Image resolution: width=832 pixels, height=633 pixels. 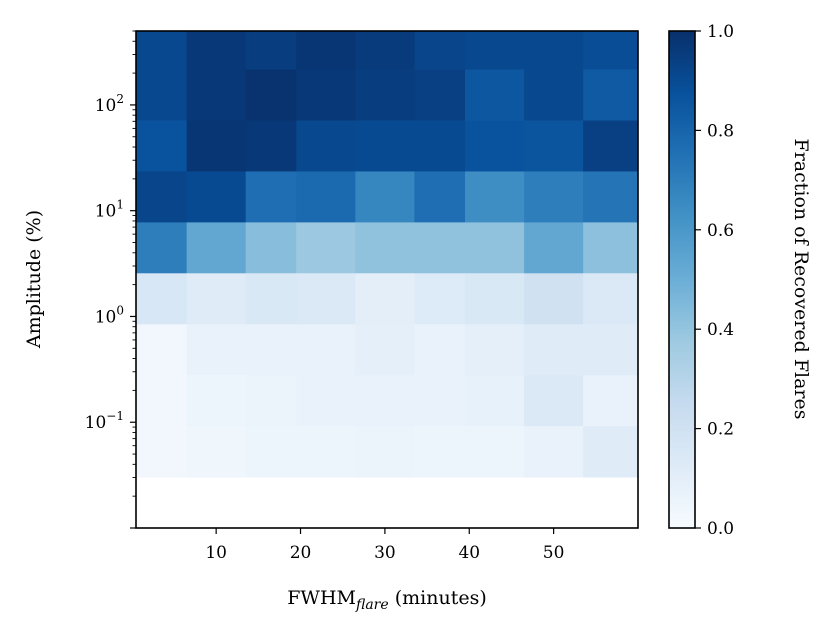 I want to click on colorbar-ticks: 0.0 0.2 0.4 0.6 0.8 1.0, so click(x=714, y=280).